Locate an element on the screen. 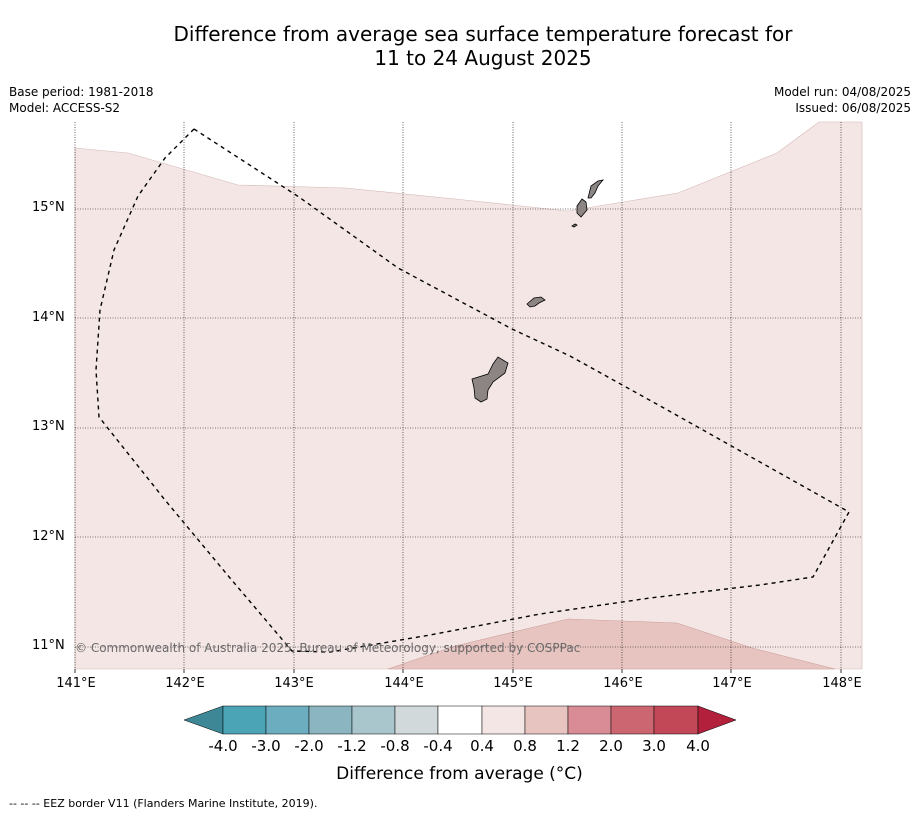  lon-label-142: 142°E is located at coordinates (185, 683).